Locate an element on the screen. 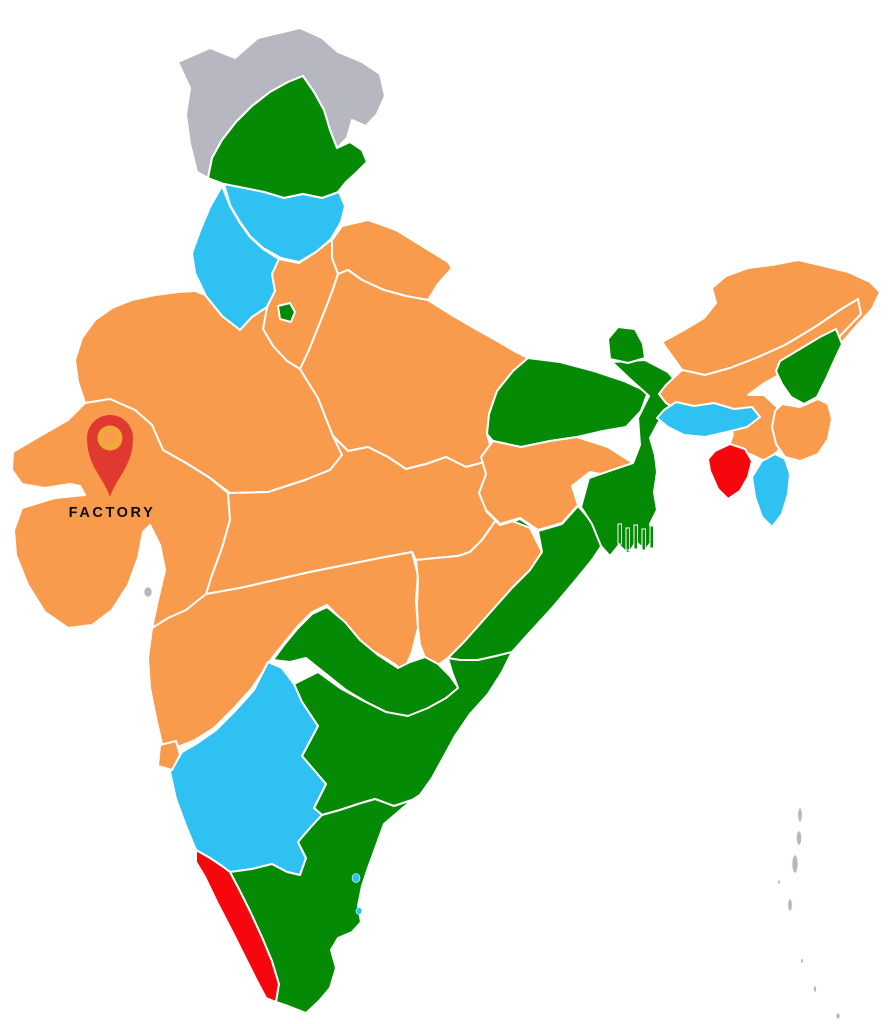 The width and height of the screenshot is (894, 1024). state-delhi is located at coordinates (286, 312).